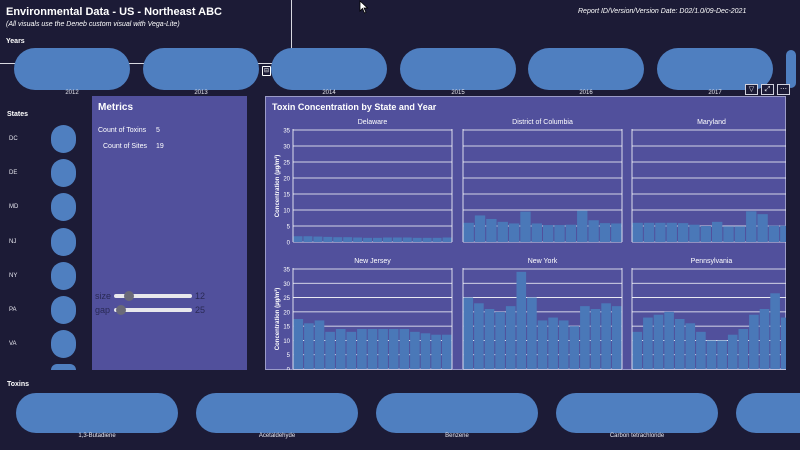 The width and height of the screenshot is (800, 450). Describe the element at coordinates (63, 242) in the screenshot. I see `state-pill-nj` at that location.